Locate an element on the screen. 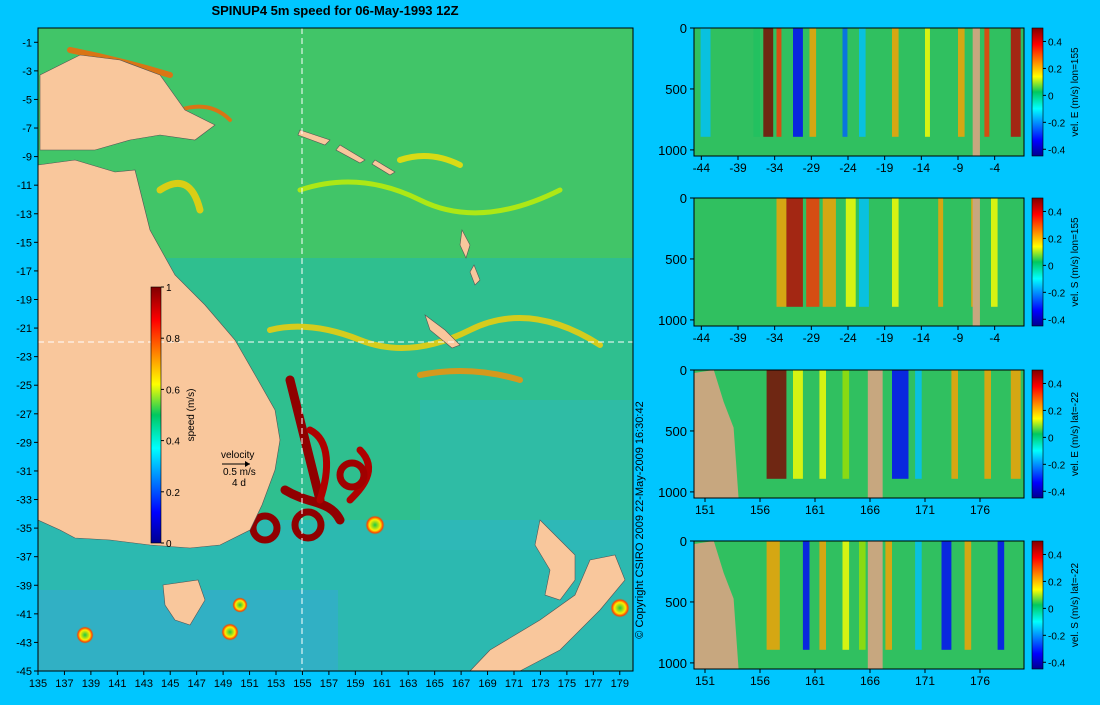  map-x-tick-label: 141 is located at coordinates (117, 684).